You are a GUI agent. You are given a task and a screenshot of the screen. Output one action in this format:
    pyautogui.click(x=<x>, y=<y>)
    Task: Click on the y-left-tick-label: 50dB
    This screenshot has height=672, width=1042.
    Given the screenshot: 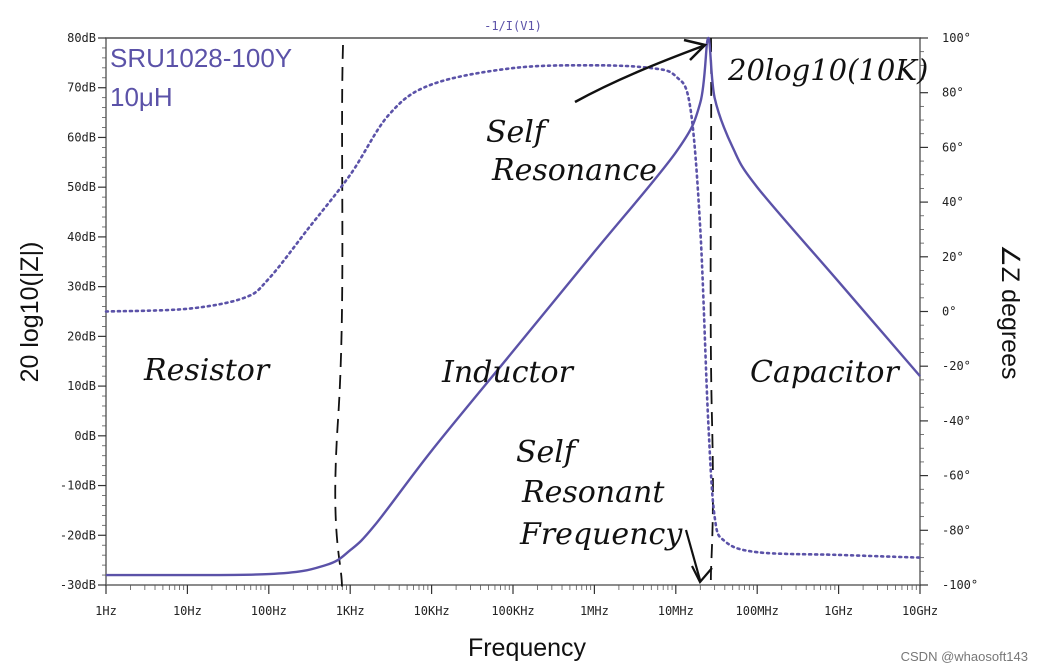 What is the action you would take?
    pyautogui.click(x=81, y=187)
    